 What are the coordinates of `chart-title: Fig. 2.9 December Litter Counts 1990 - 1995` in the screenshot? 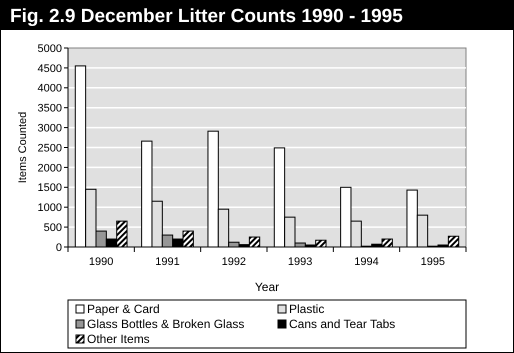 It's located at (207, 16).